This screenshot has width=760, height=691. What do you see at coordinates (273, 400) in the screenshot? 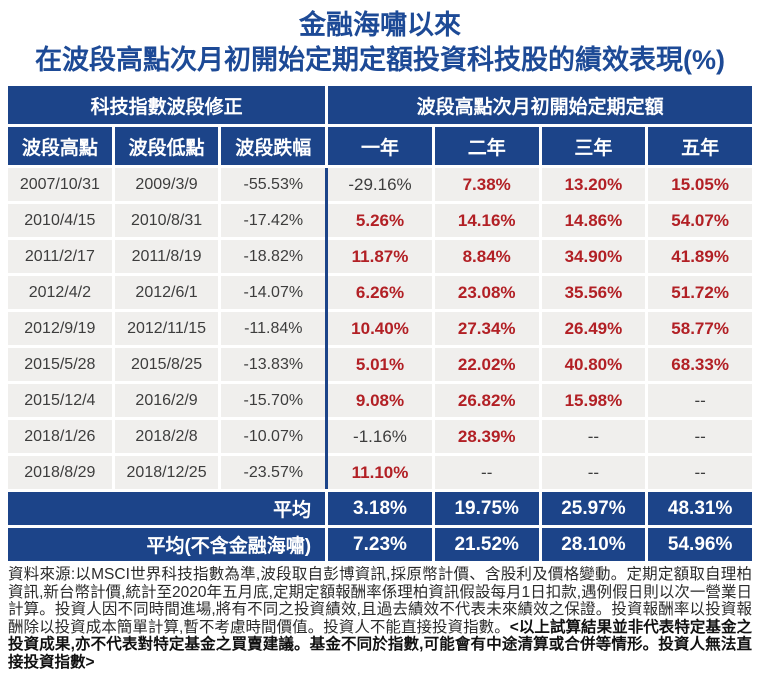
I see `drawdown-cell: -15.70%` at bounding box center [273, 400].